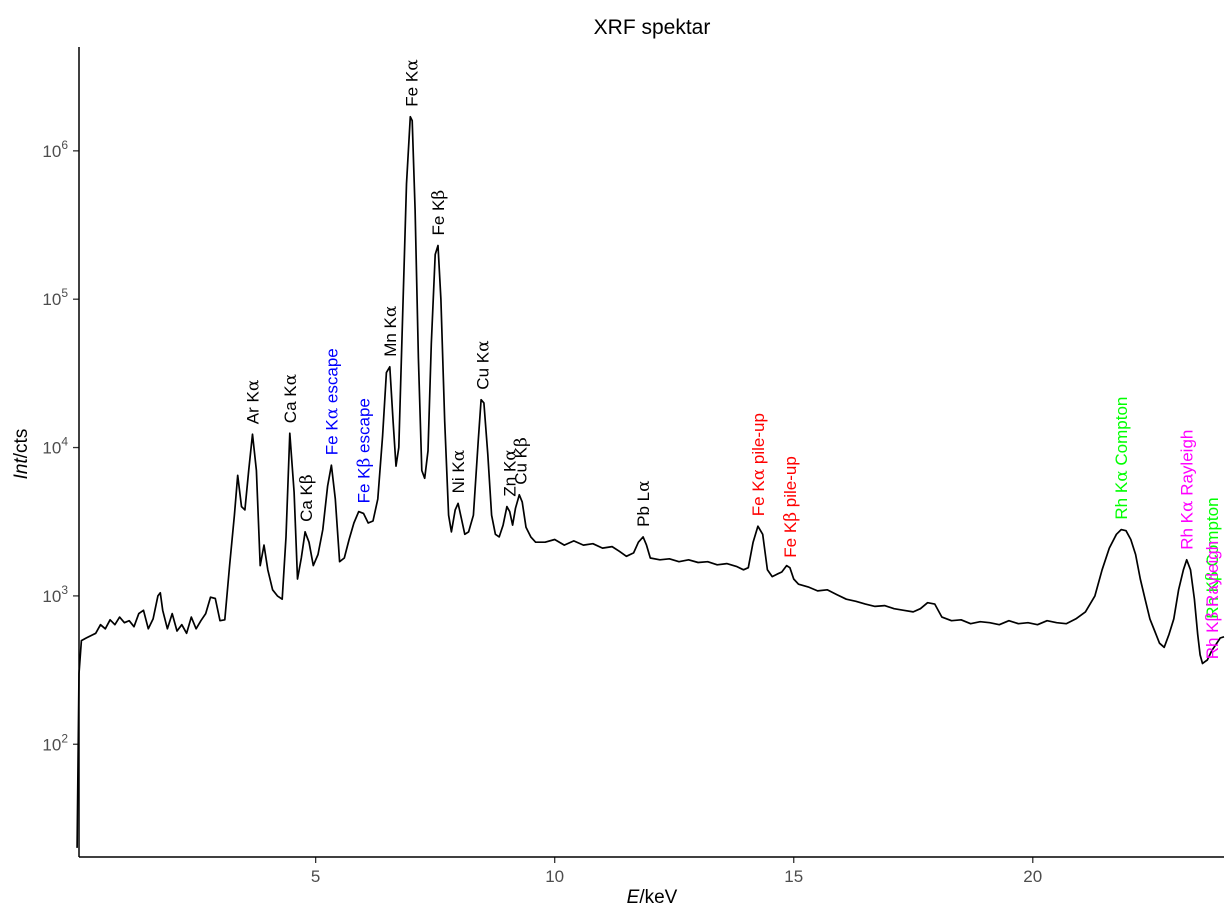  Describe the element at coordinates (643, 509) in the screenshot. I see `peak-label-part: Pb L` at that location.